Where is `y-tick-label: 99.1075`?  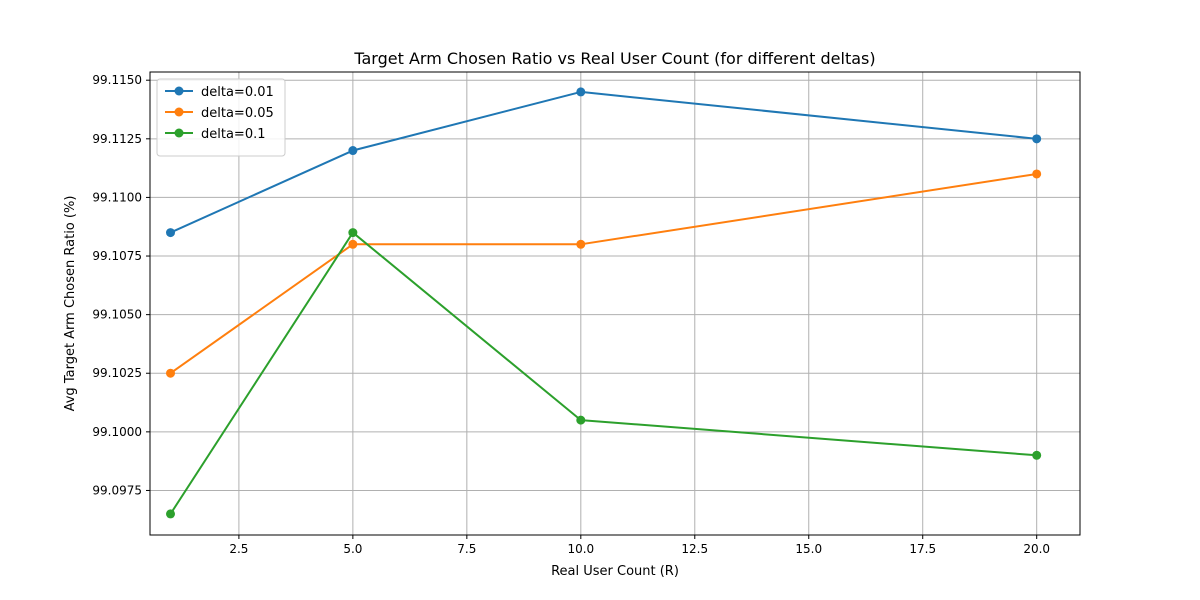 y-tick-label: 99.1075 is located at coordinates (117, 256).